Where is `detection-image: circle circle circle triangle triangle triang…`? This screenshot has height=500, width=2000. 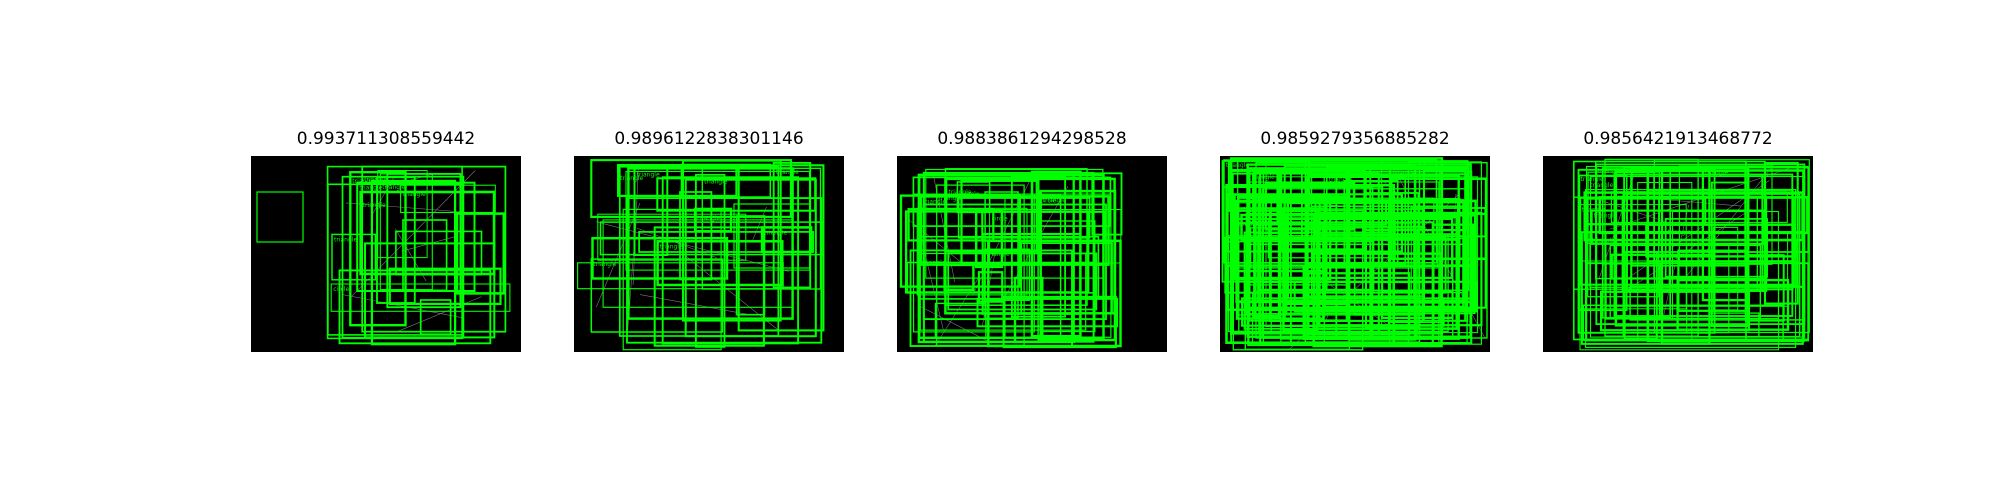 detection-image: circle circle circle triangle triangle triang… is located at coordinates (1032, 254).